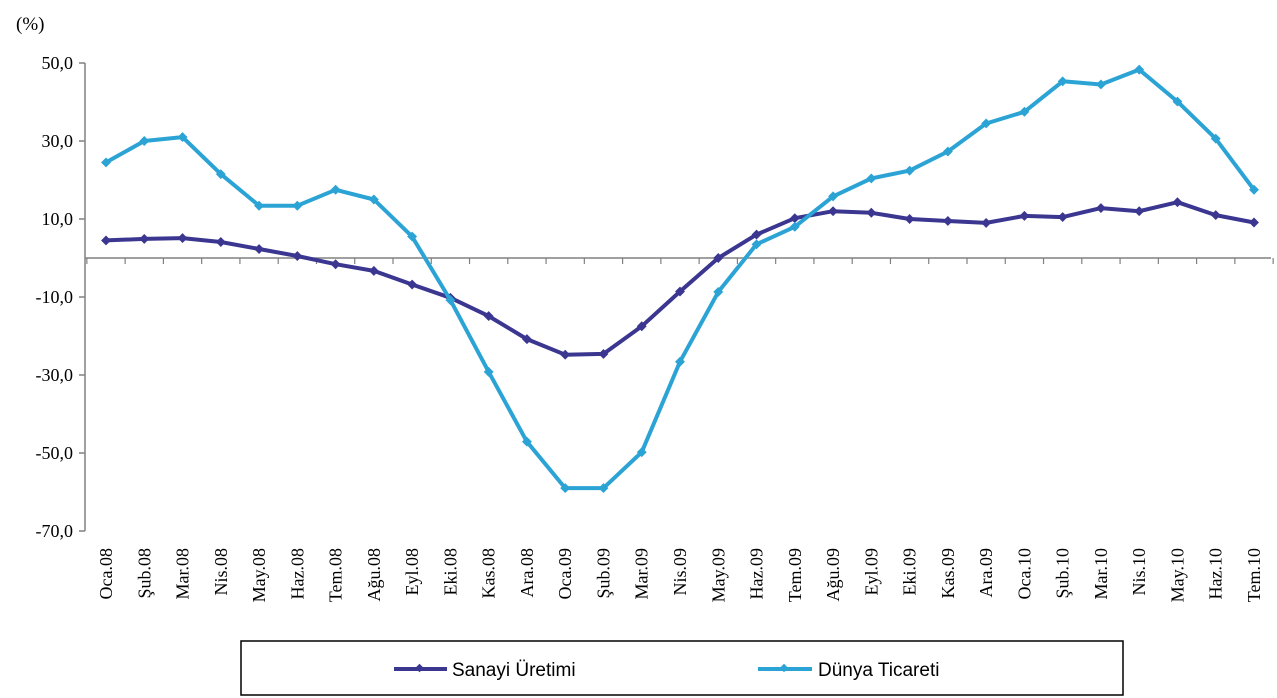 This screenshot has width=1277, height=698. I want to click on x-tick-label: Eki.09, so click(910, 572).